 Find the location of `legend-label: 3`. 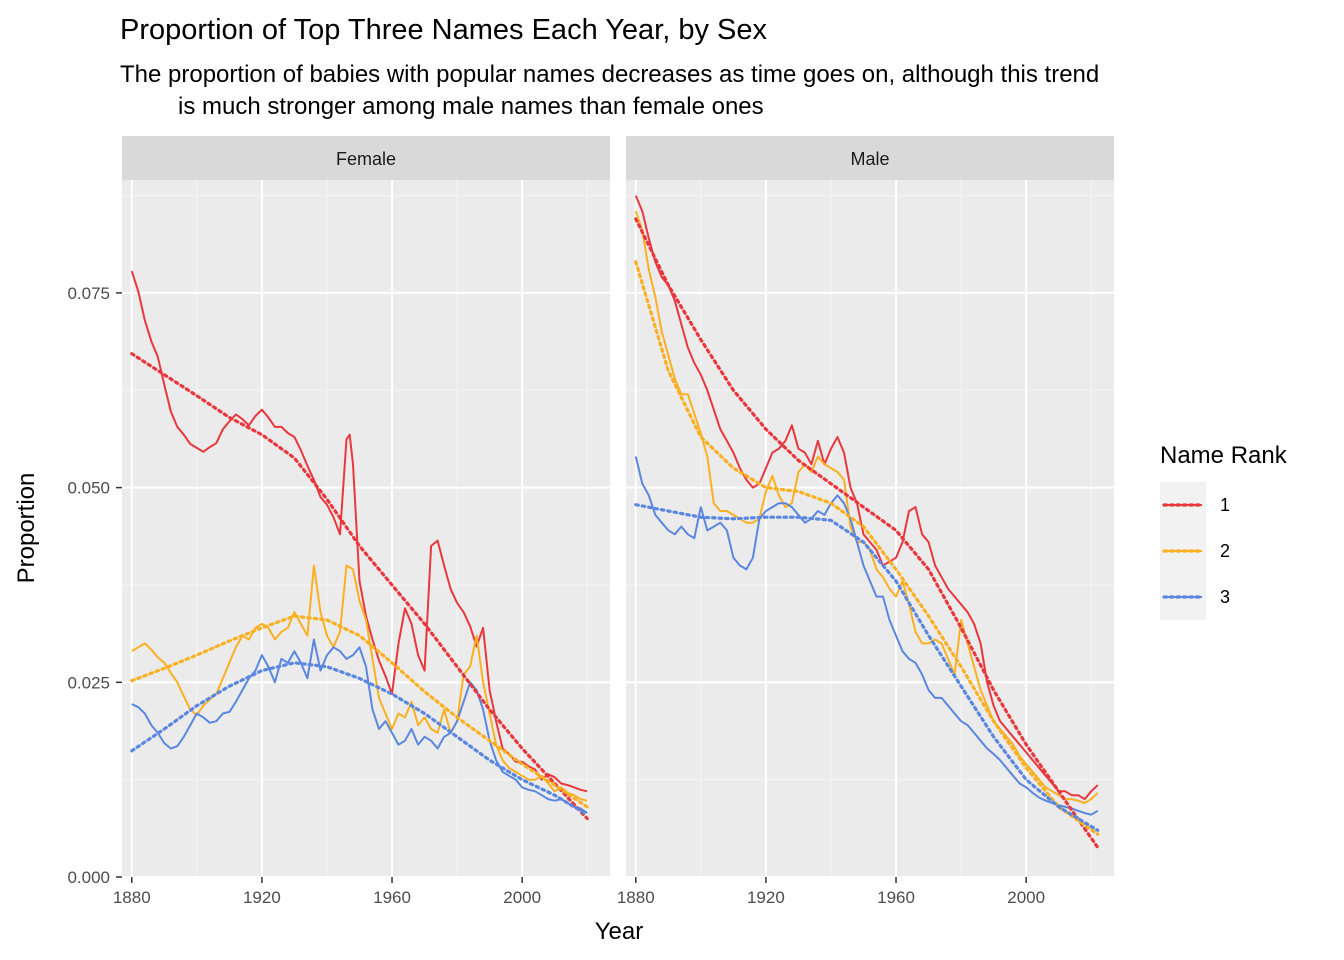

legend-label: 3 is located at coordinates (1225, 597).